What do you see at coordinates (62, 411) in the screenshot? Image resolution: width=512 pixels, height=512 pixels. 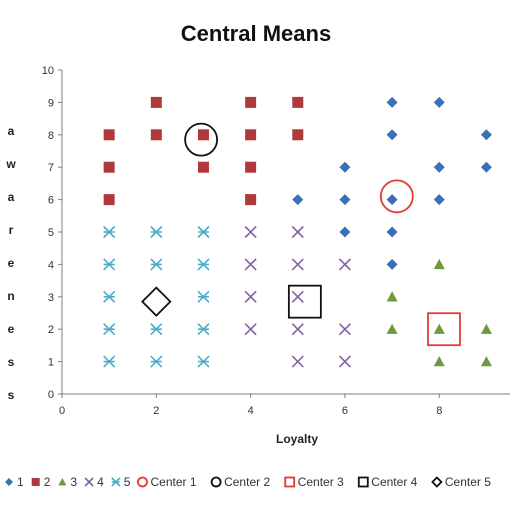 I see `x-tick-label: 0` at bounding box center [62, 411].